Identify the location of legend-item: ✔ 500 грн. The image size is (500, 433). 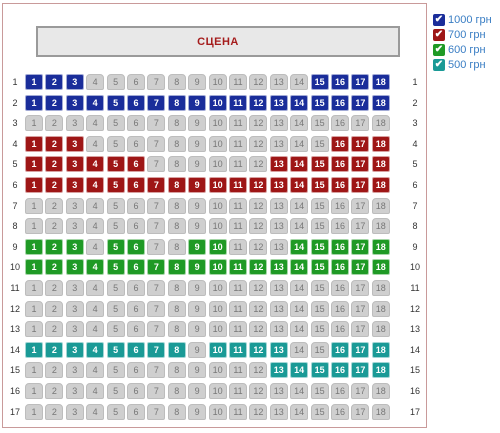
(462, 64).